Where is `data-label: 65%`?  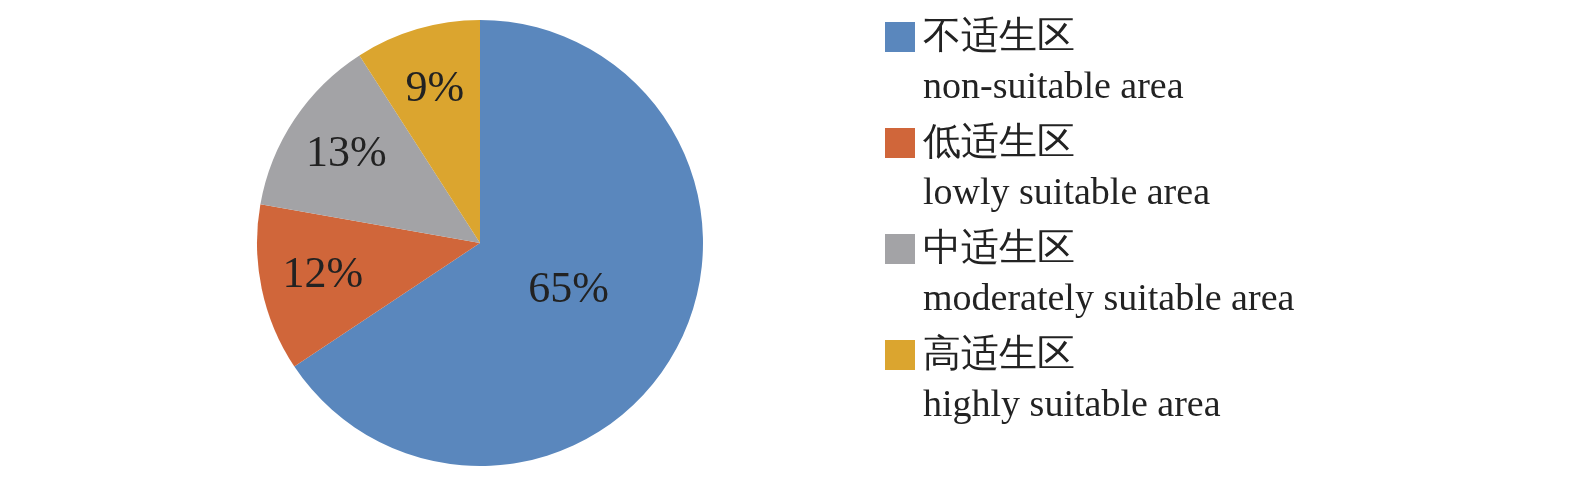 data-label: 65% is located at coordinates (568, 287).